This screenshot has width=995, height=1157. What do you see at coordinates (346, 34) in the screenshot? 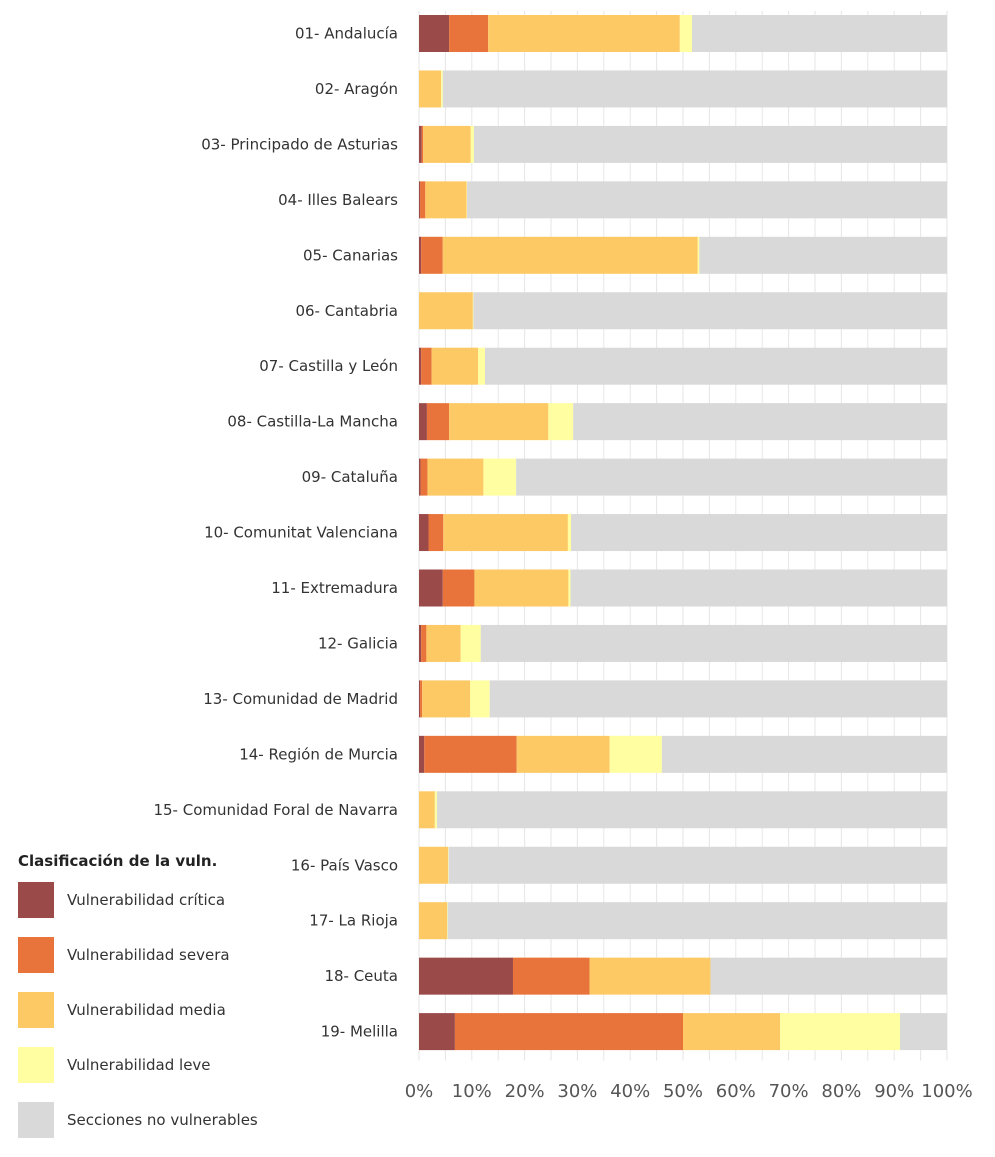
I see `category-label: 01- Andalucía` at bounding box center [346, 34].